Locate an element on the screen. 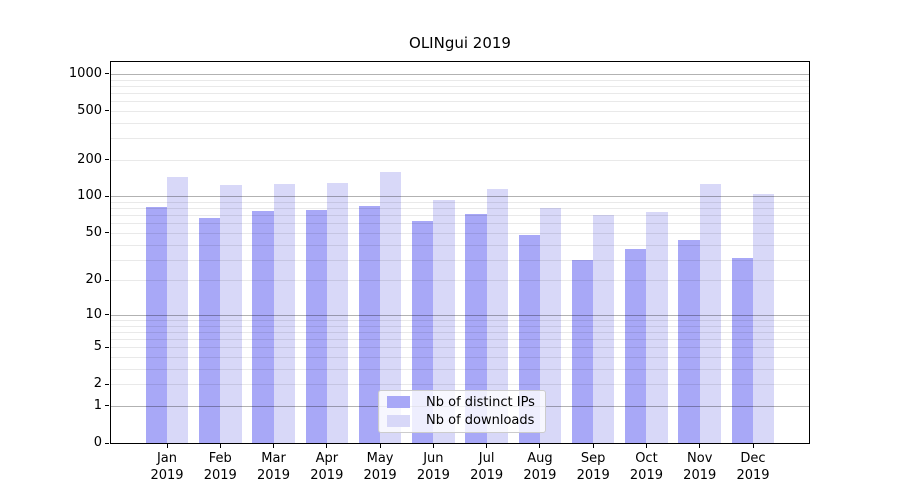 The height and width of the screenshot is (500, 900). x-tick-mark-sep is located at coordinates (593, 446).